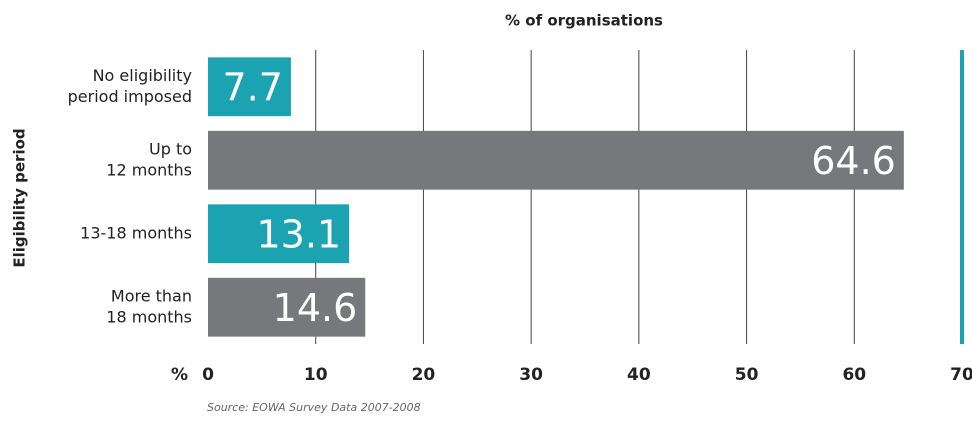 The width and height of the screenshot is (972, 423). What do you see at coordinates (316, 375) in the screenshot?
I see `x-tick-label: 10` at bounding box center [316, 375].